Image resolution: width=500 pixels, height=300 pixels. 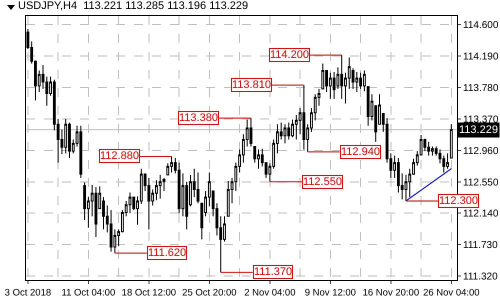 What do you see at coordinates (251, 85) in the screenshot?
I see `annotation: 113.810` at bounding box center [251, 85].